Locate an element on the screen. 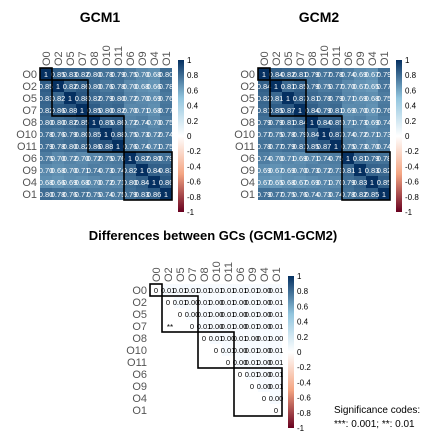 This screenshot has height=435, width=432. row-label: O8 is located at coordinates (247, 123).